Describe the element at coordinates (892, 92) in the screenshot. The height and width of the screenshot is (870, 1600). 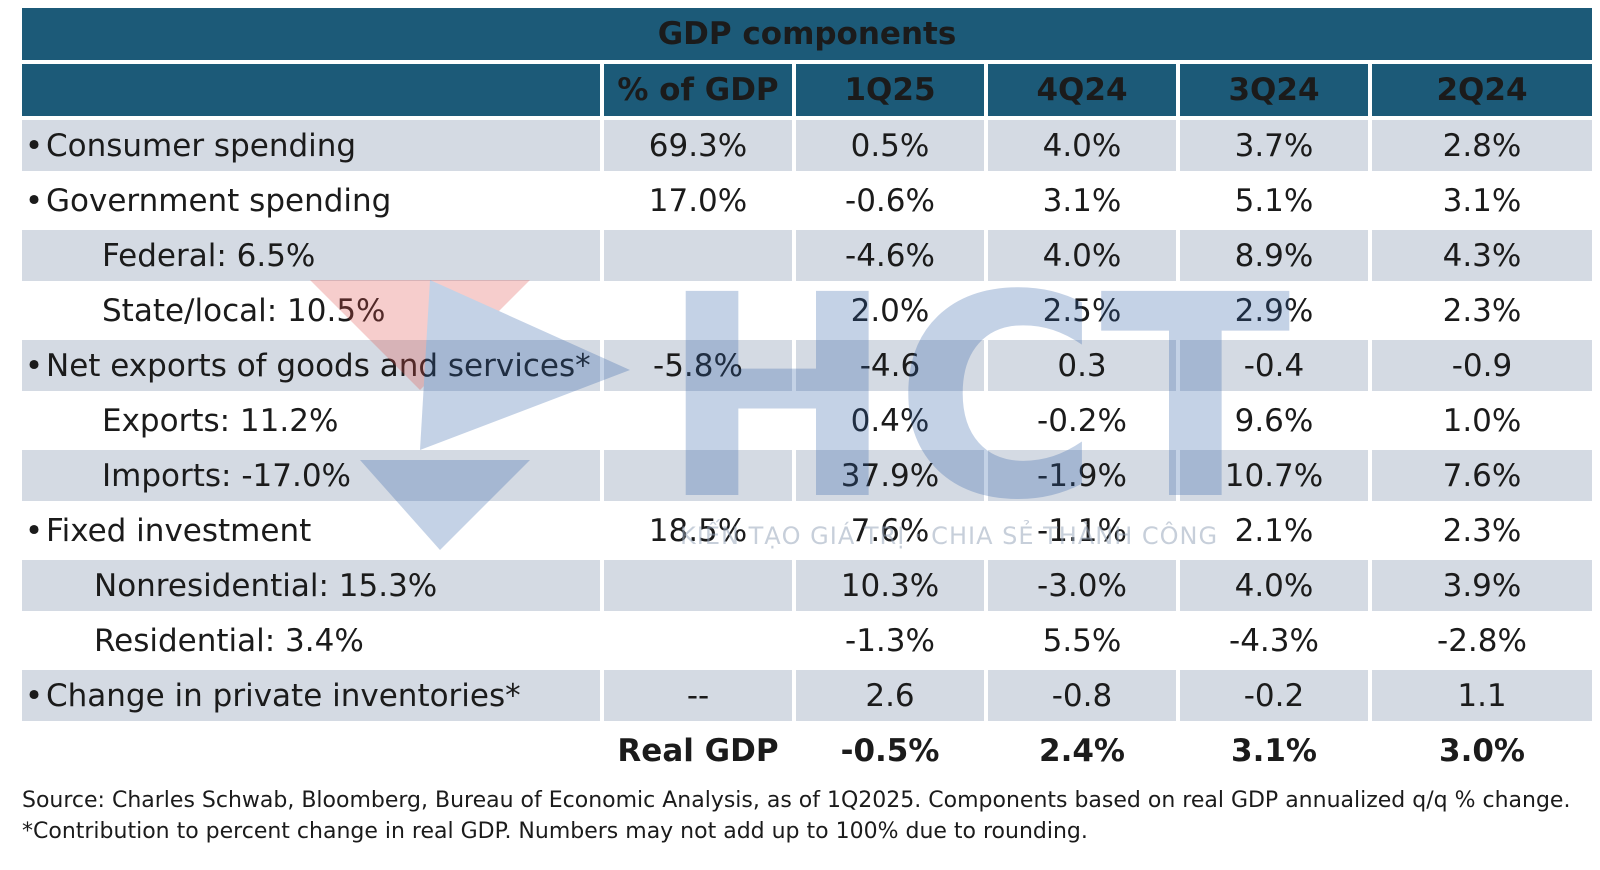
I see `column-header-1q25: 1Q25` at that location.